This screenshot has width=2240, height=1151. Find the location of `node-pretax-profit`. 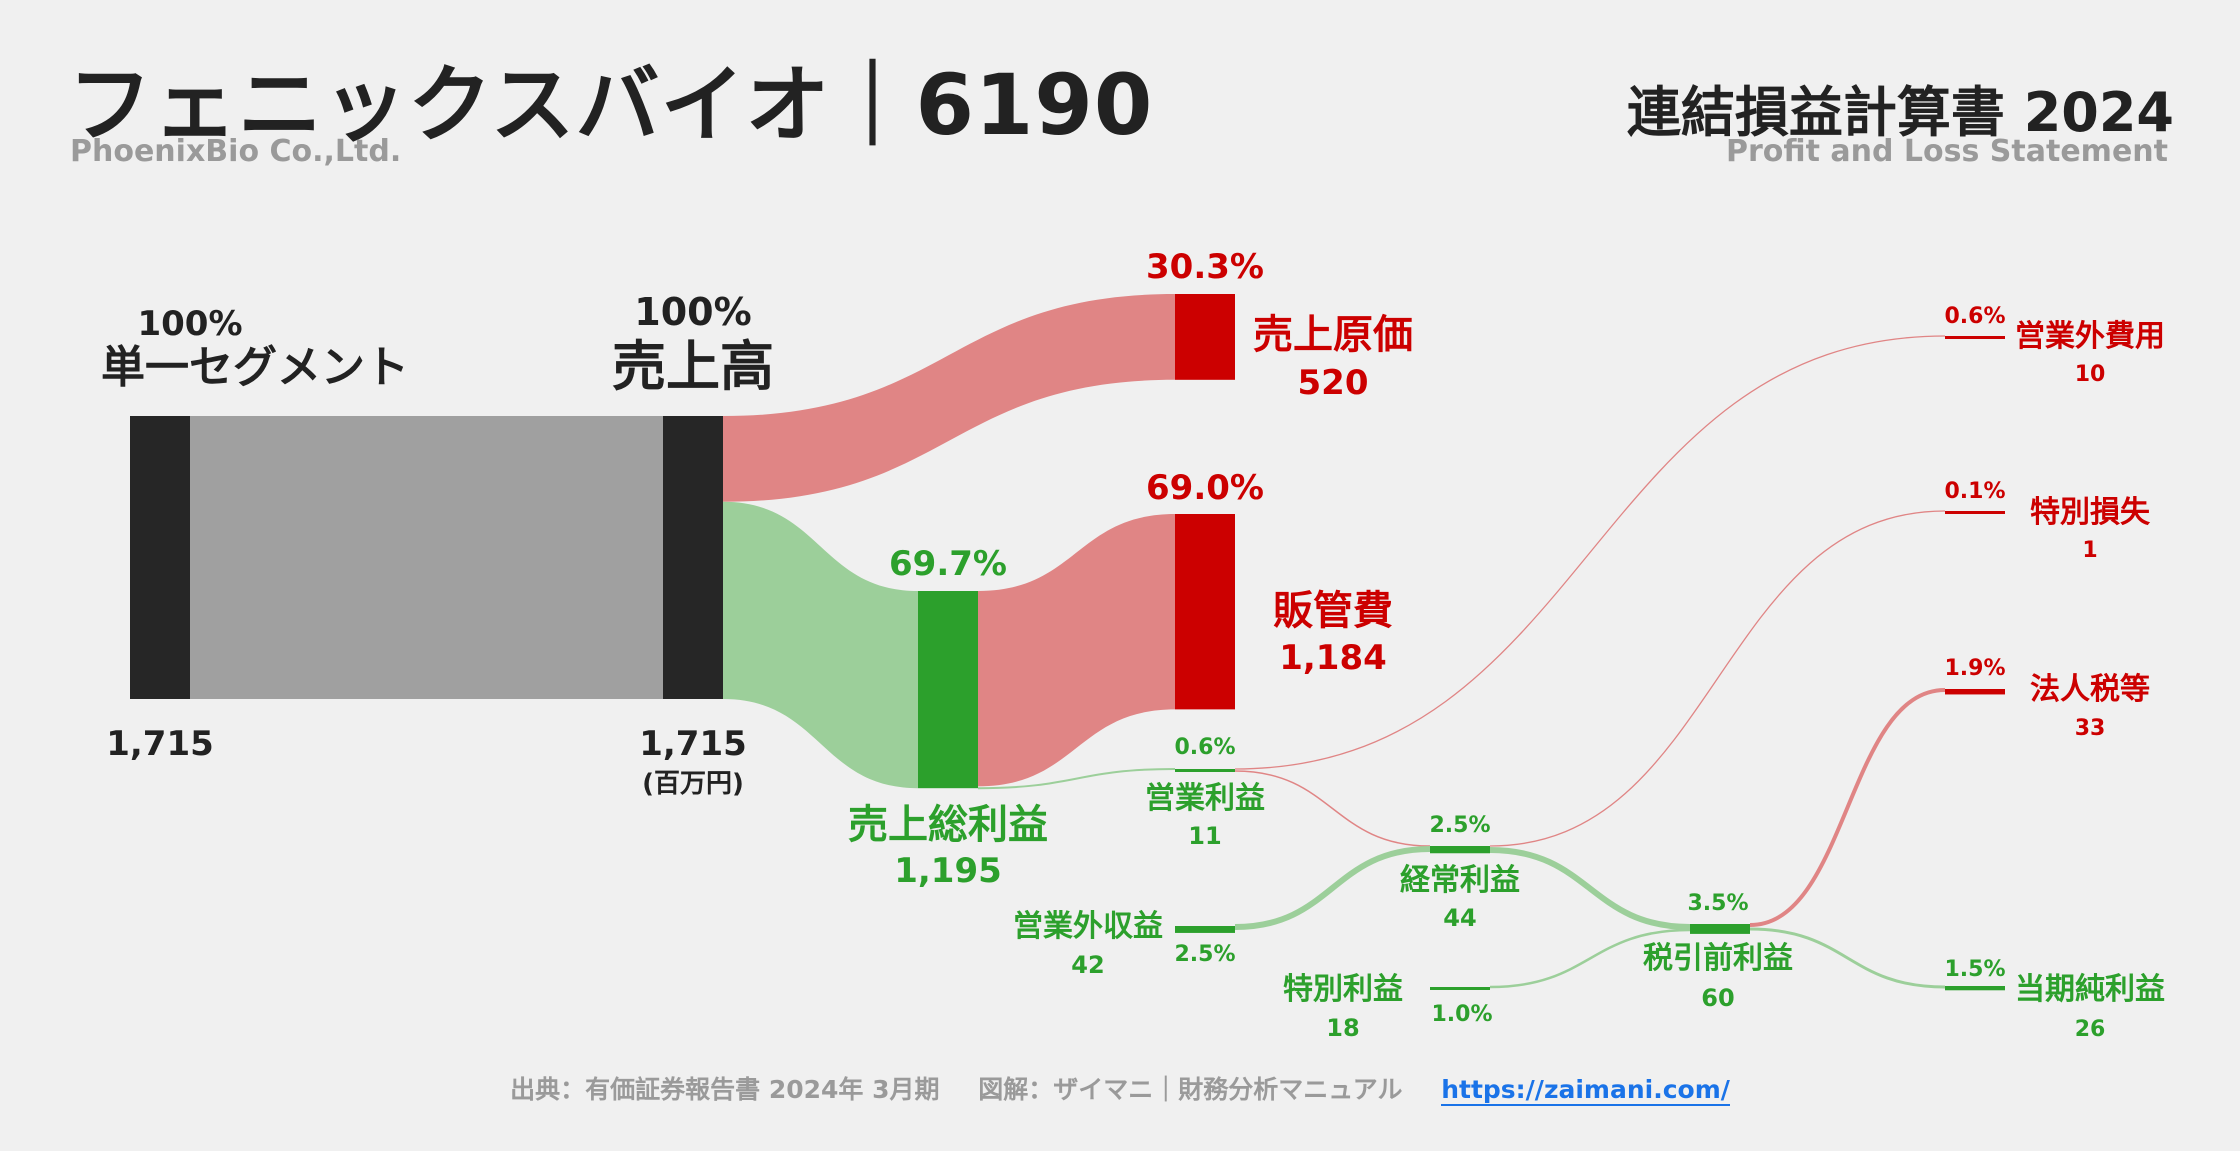

node-pretax-profit is located at coordinates (1720, 929).